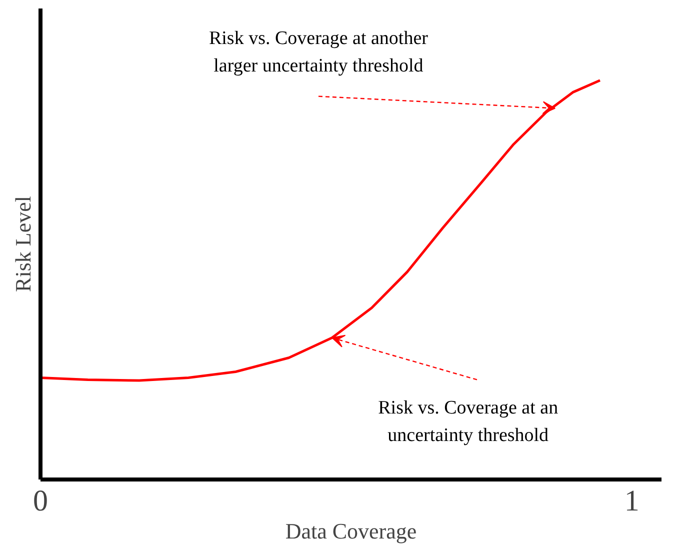 This screenshot has height=546, width=673. I want to click on y-axis-title: Risk Level, so click(23, 244).